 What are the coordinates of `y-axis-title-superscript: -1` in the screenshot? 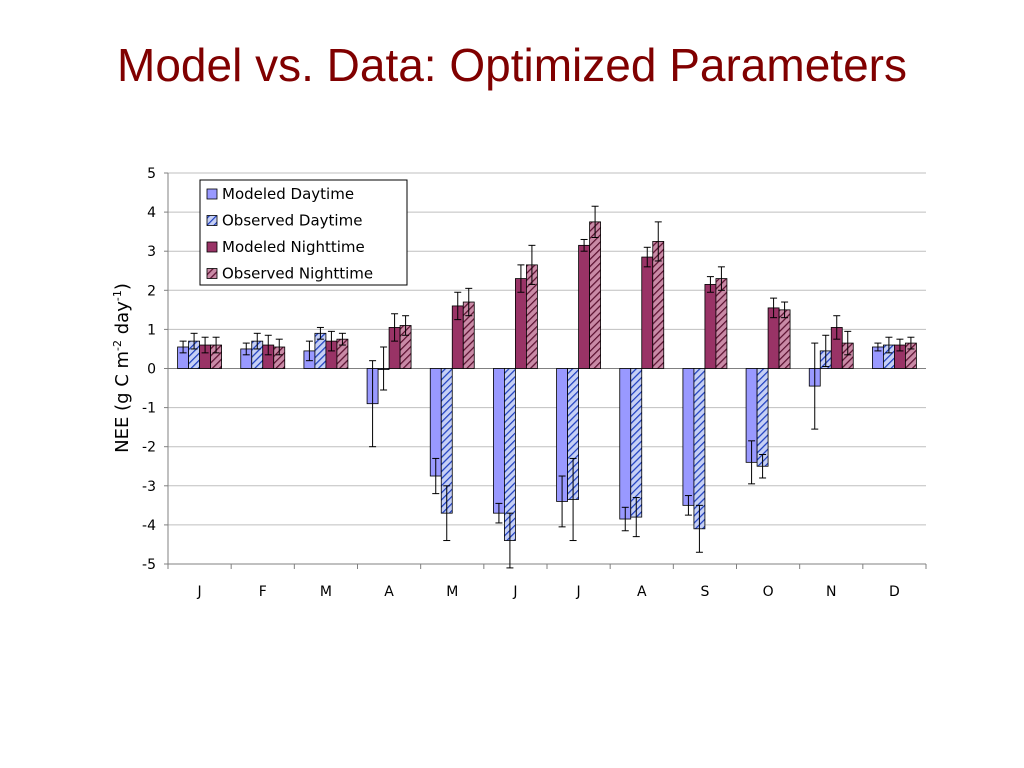 It's located at (117, 295).